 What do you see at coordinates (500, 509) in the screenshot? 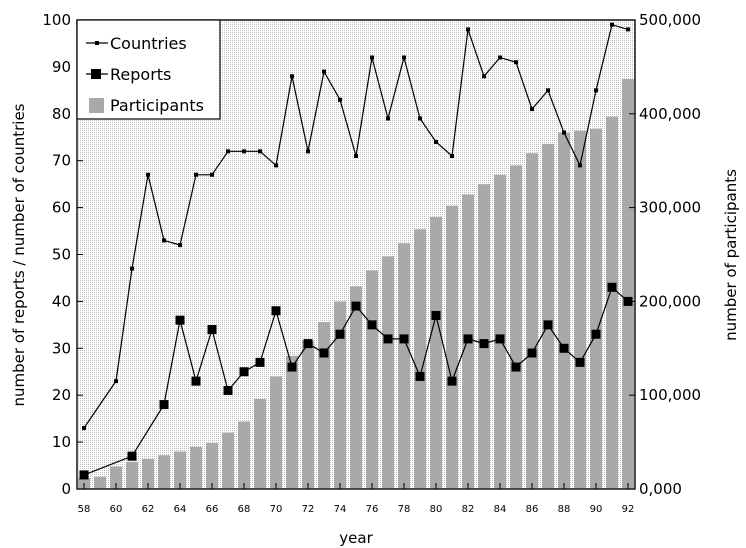
I see `x-tick-label: 84` at bounding box center [500, 509].